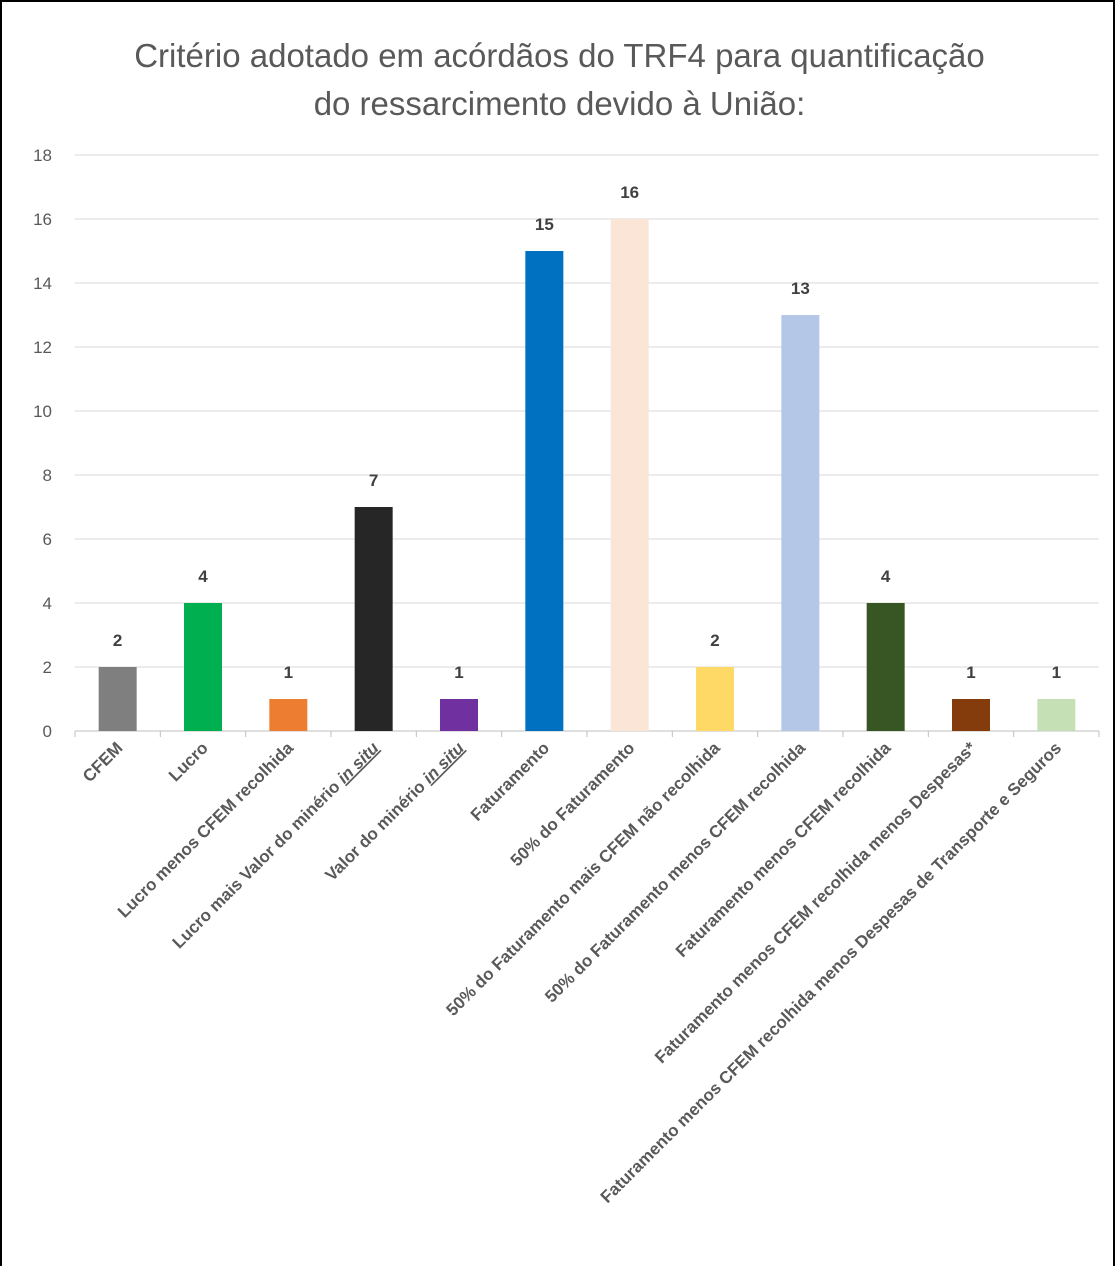 The width and height of the screenshot is (1115, 1268). Describe the element at coordinates (42, 347) in the screenshot. I see `y-tick-label: 12` at that location.